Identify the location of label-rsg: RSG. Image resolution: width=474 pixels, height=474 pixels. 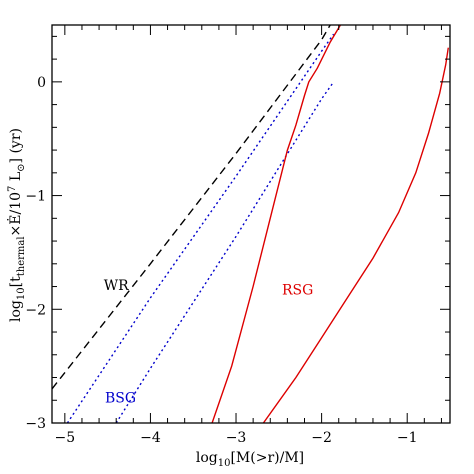
(297, 291).